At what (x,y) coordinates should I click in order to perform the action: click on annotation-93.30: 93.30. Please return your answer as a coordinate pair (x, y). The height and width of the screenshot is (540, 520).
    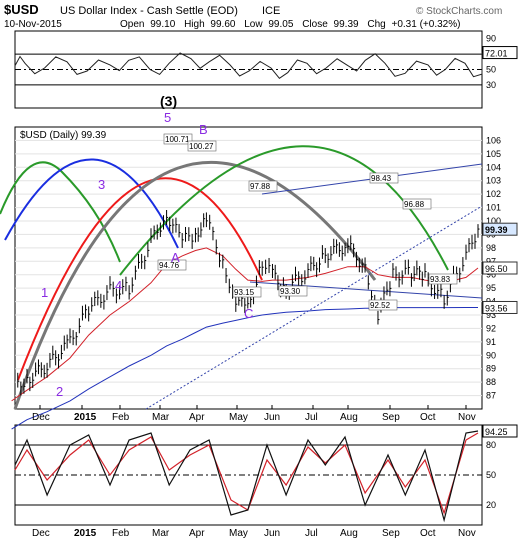
    Looking at the image, I should click on (290, 291).